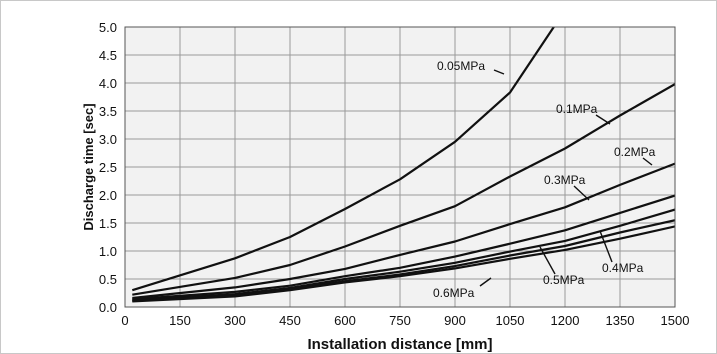 The height and width of the screenshot is (354, 717). I want to click on x-tick-label: 1200, so click(565, 320).